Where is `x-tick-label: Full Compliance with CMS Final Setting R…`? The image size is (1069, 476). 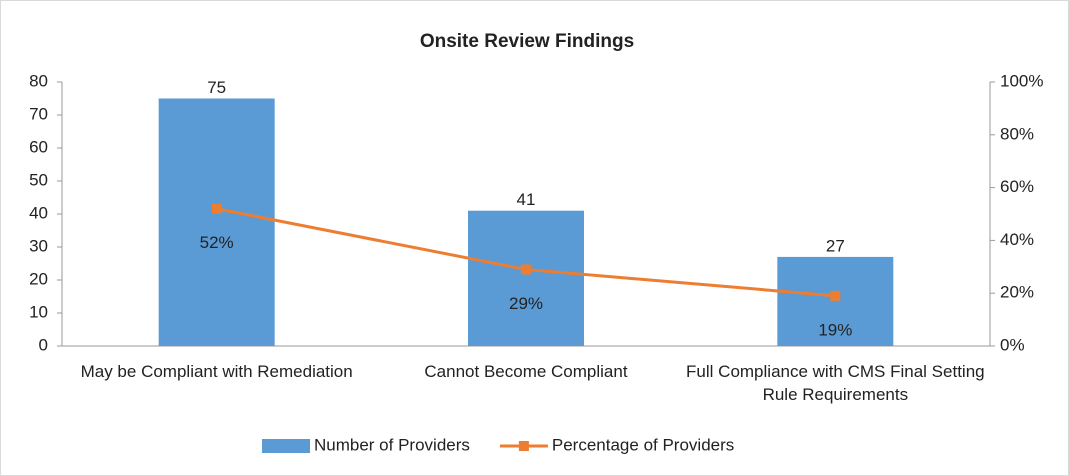 x-tick-label: Full Compliance with CMS Final Setting R… is located at coordinates (835, 383).